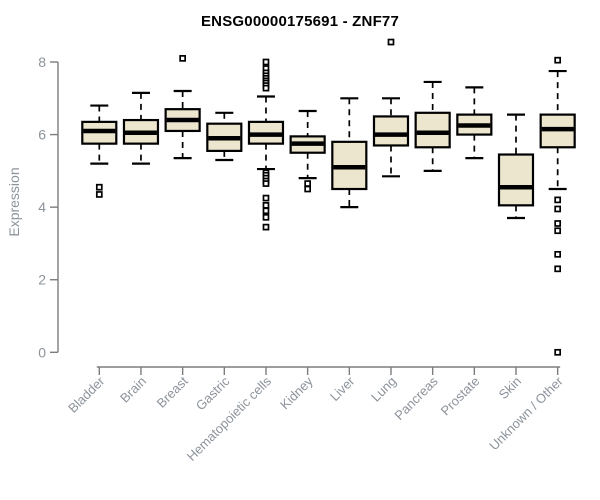 The height and width of the screenshot is (500, 600). What do you see at coordinates (99, 151) in the screenshot?
I see `box-bladder` at bounding box center [99, 151].